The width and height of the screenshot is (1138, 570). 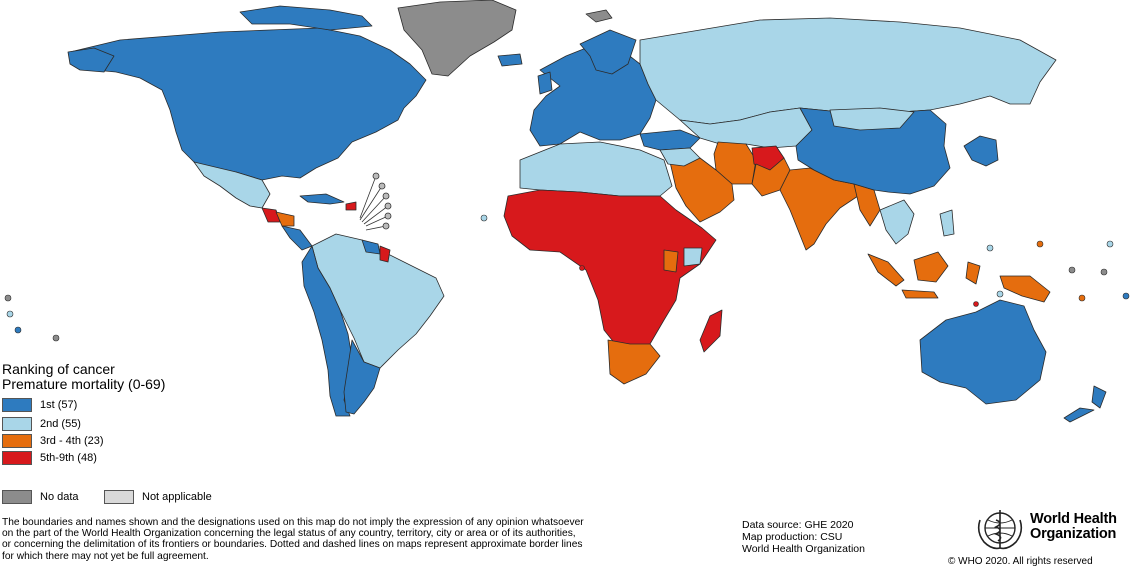 What do you see at coordinates (84, 384) in the screenshot?
I see `legend-title-line2: Premature mortality (0-69)` at bounding box center [84, 384].